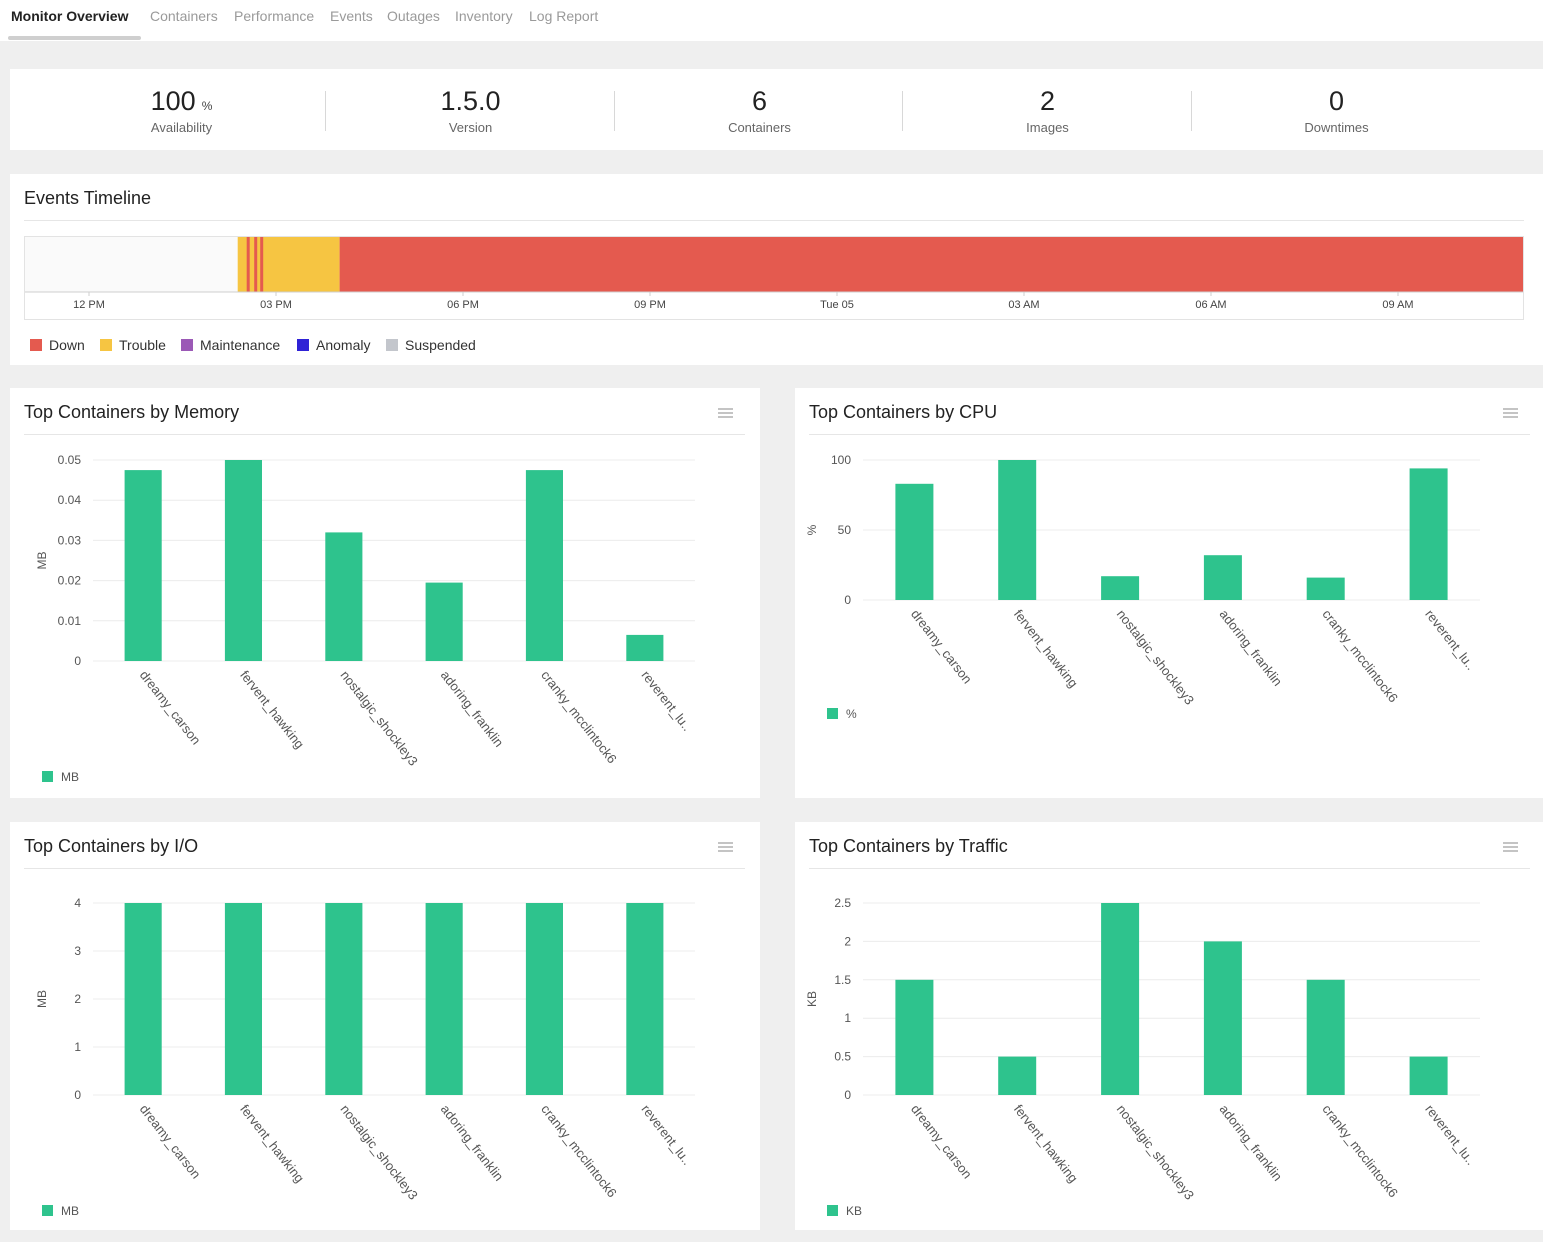 This screenshot has width=1543, height=1242. What do you see at coordinates (1046, 1144) in the screenshot?
I see `x-category-label: fervent_hawking` at bounding box center [1046, 1144].